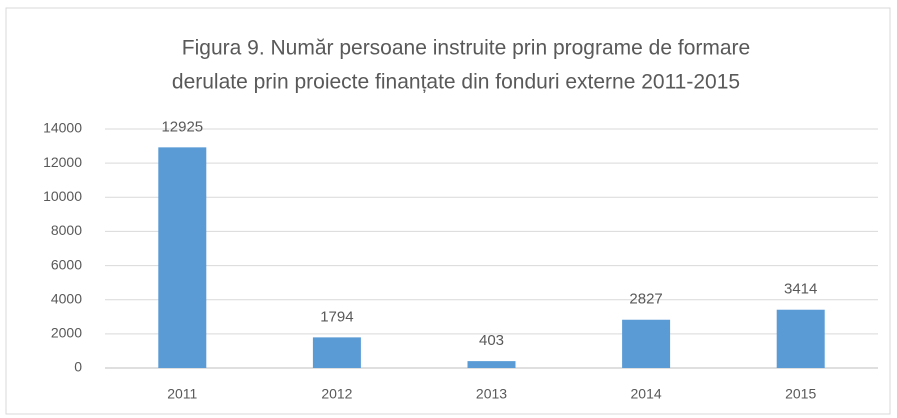 The image size is (897, 418). What do you see at coordinates (182, 394) in the screenshot?
I see `x-tick-label: 2011` at bounding box center [182, 394].